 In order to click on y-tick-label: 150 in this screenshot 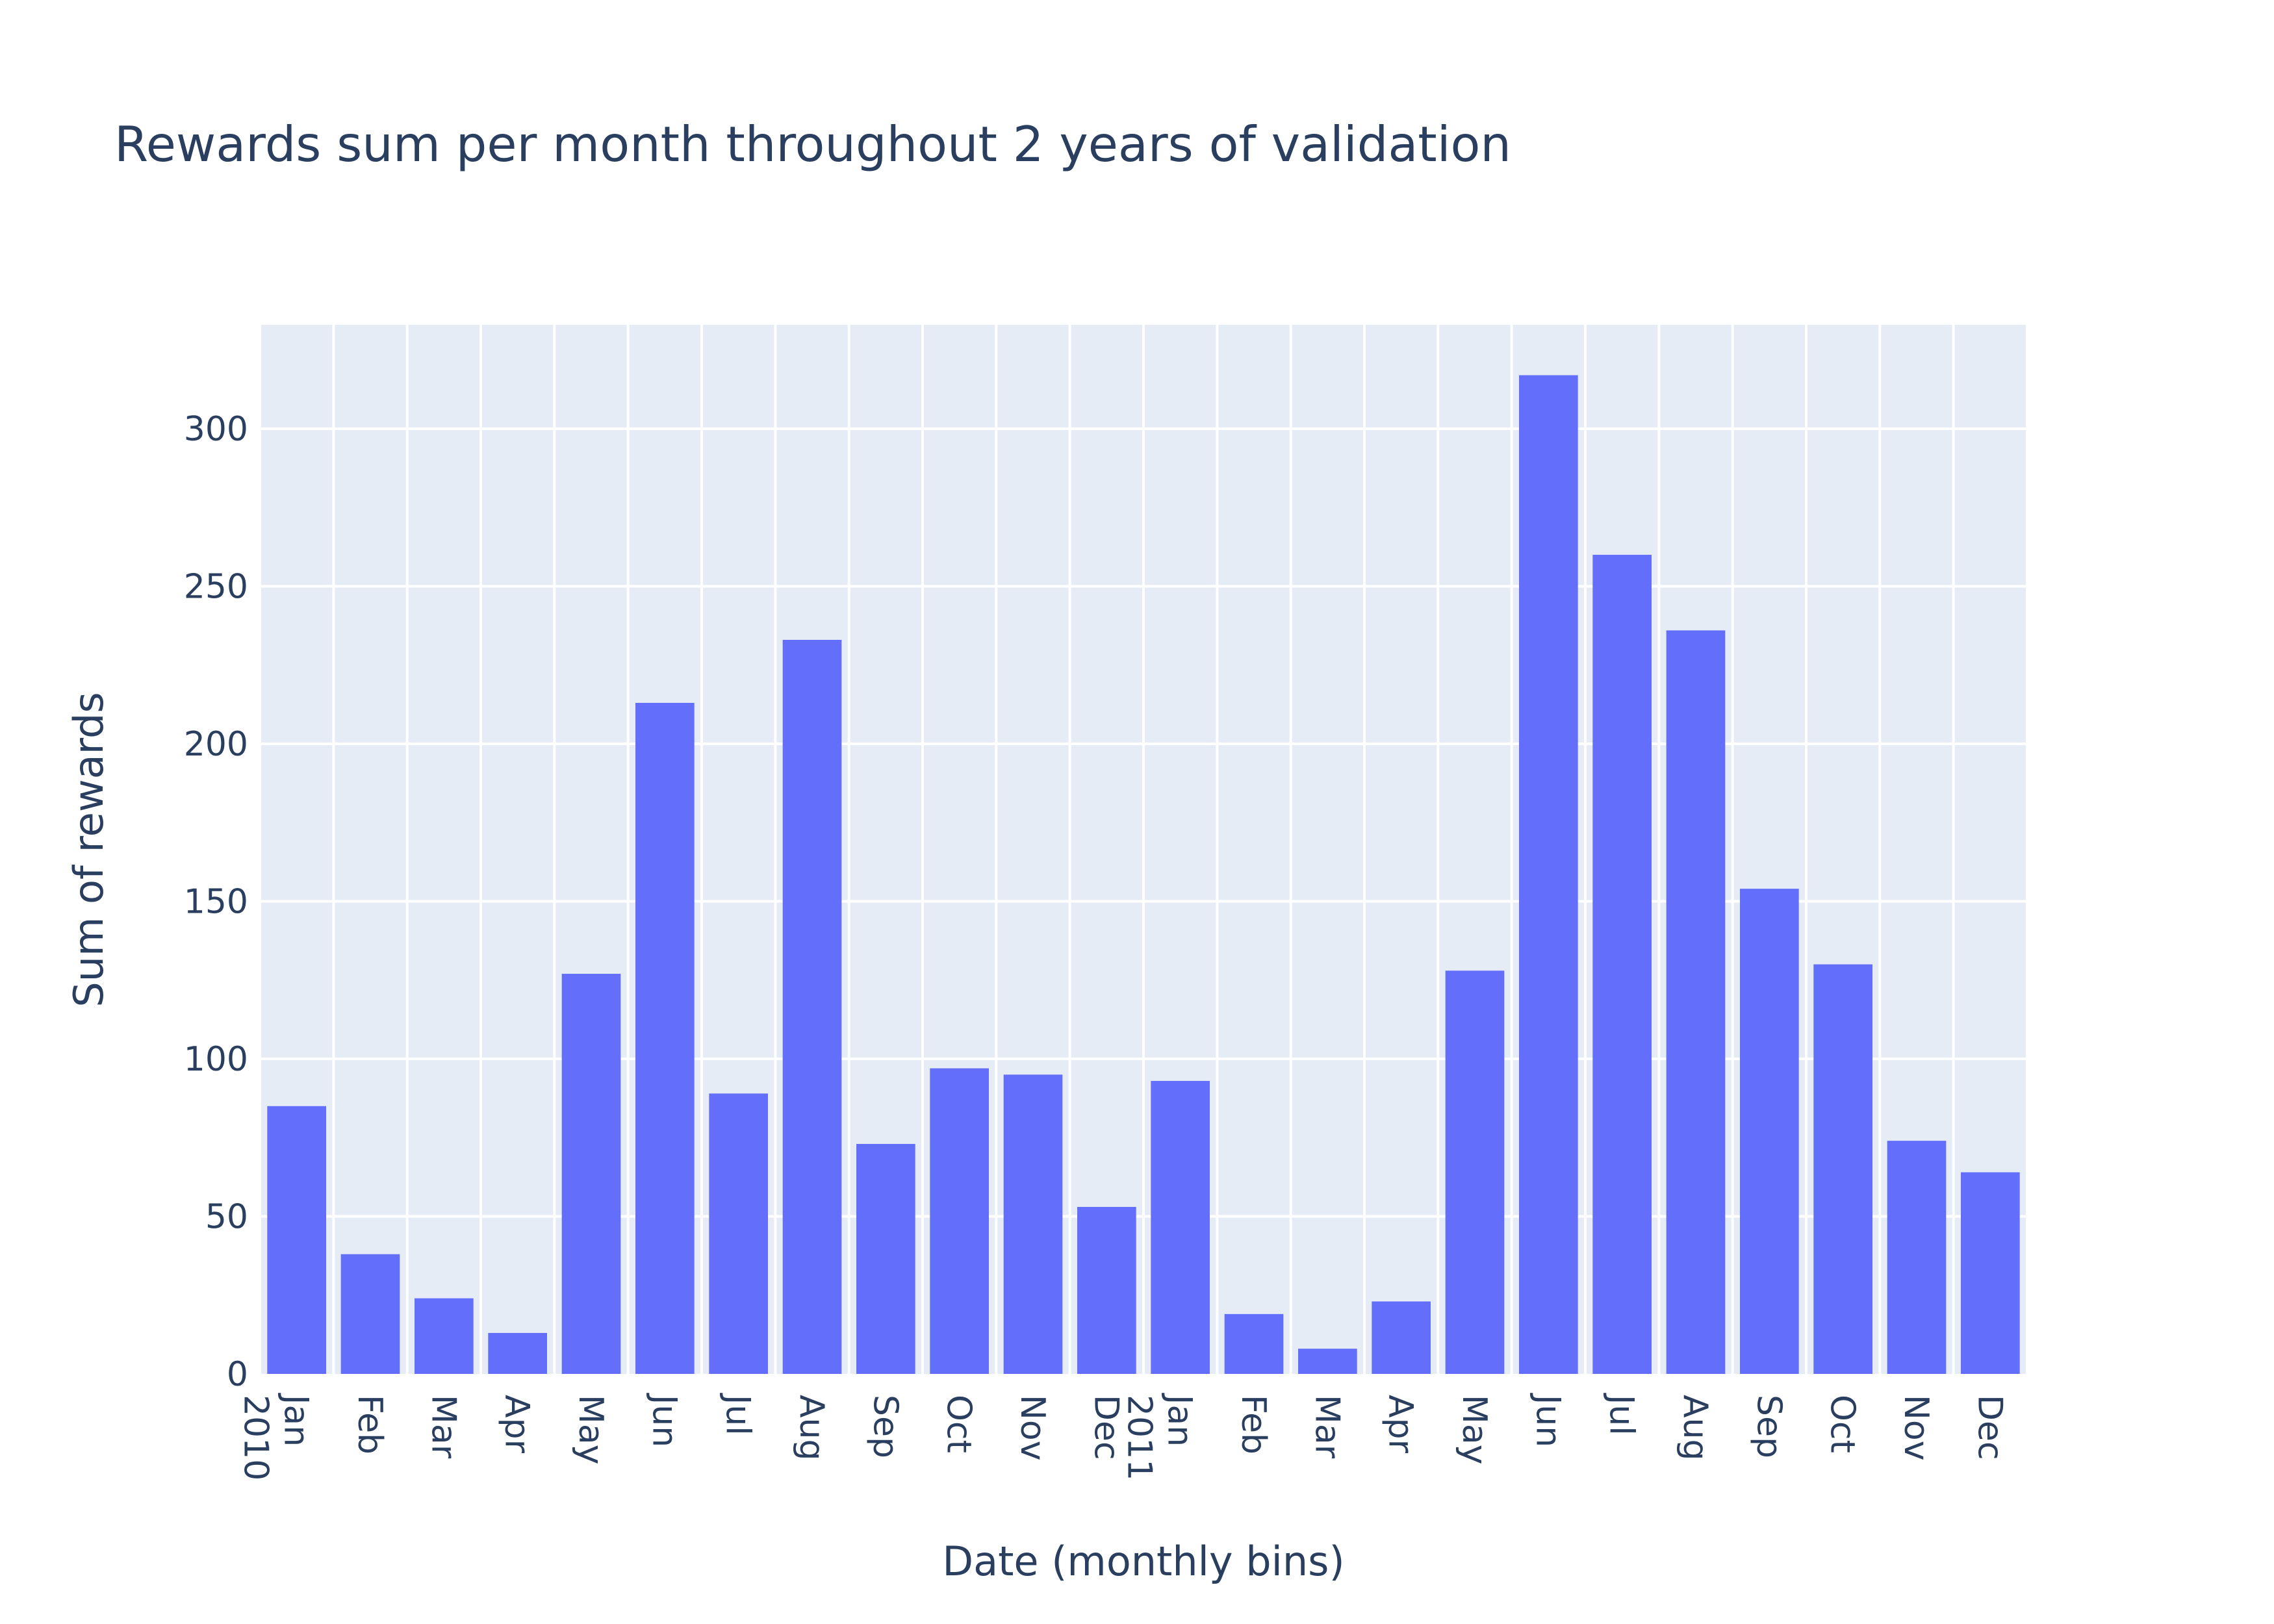, I will do `click(216, 902)`.